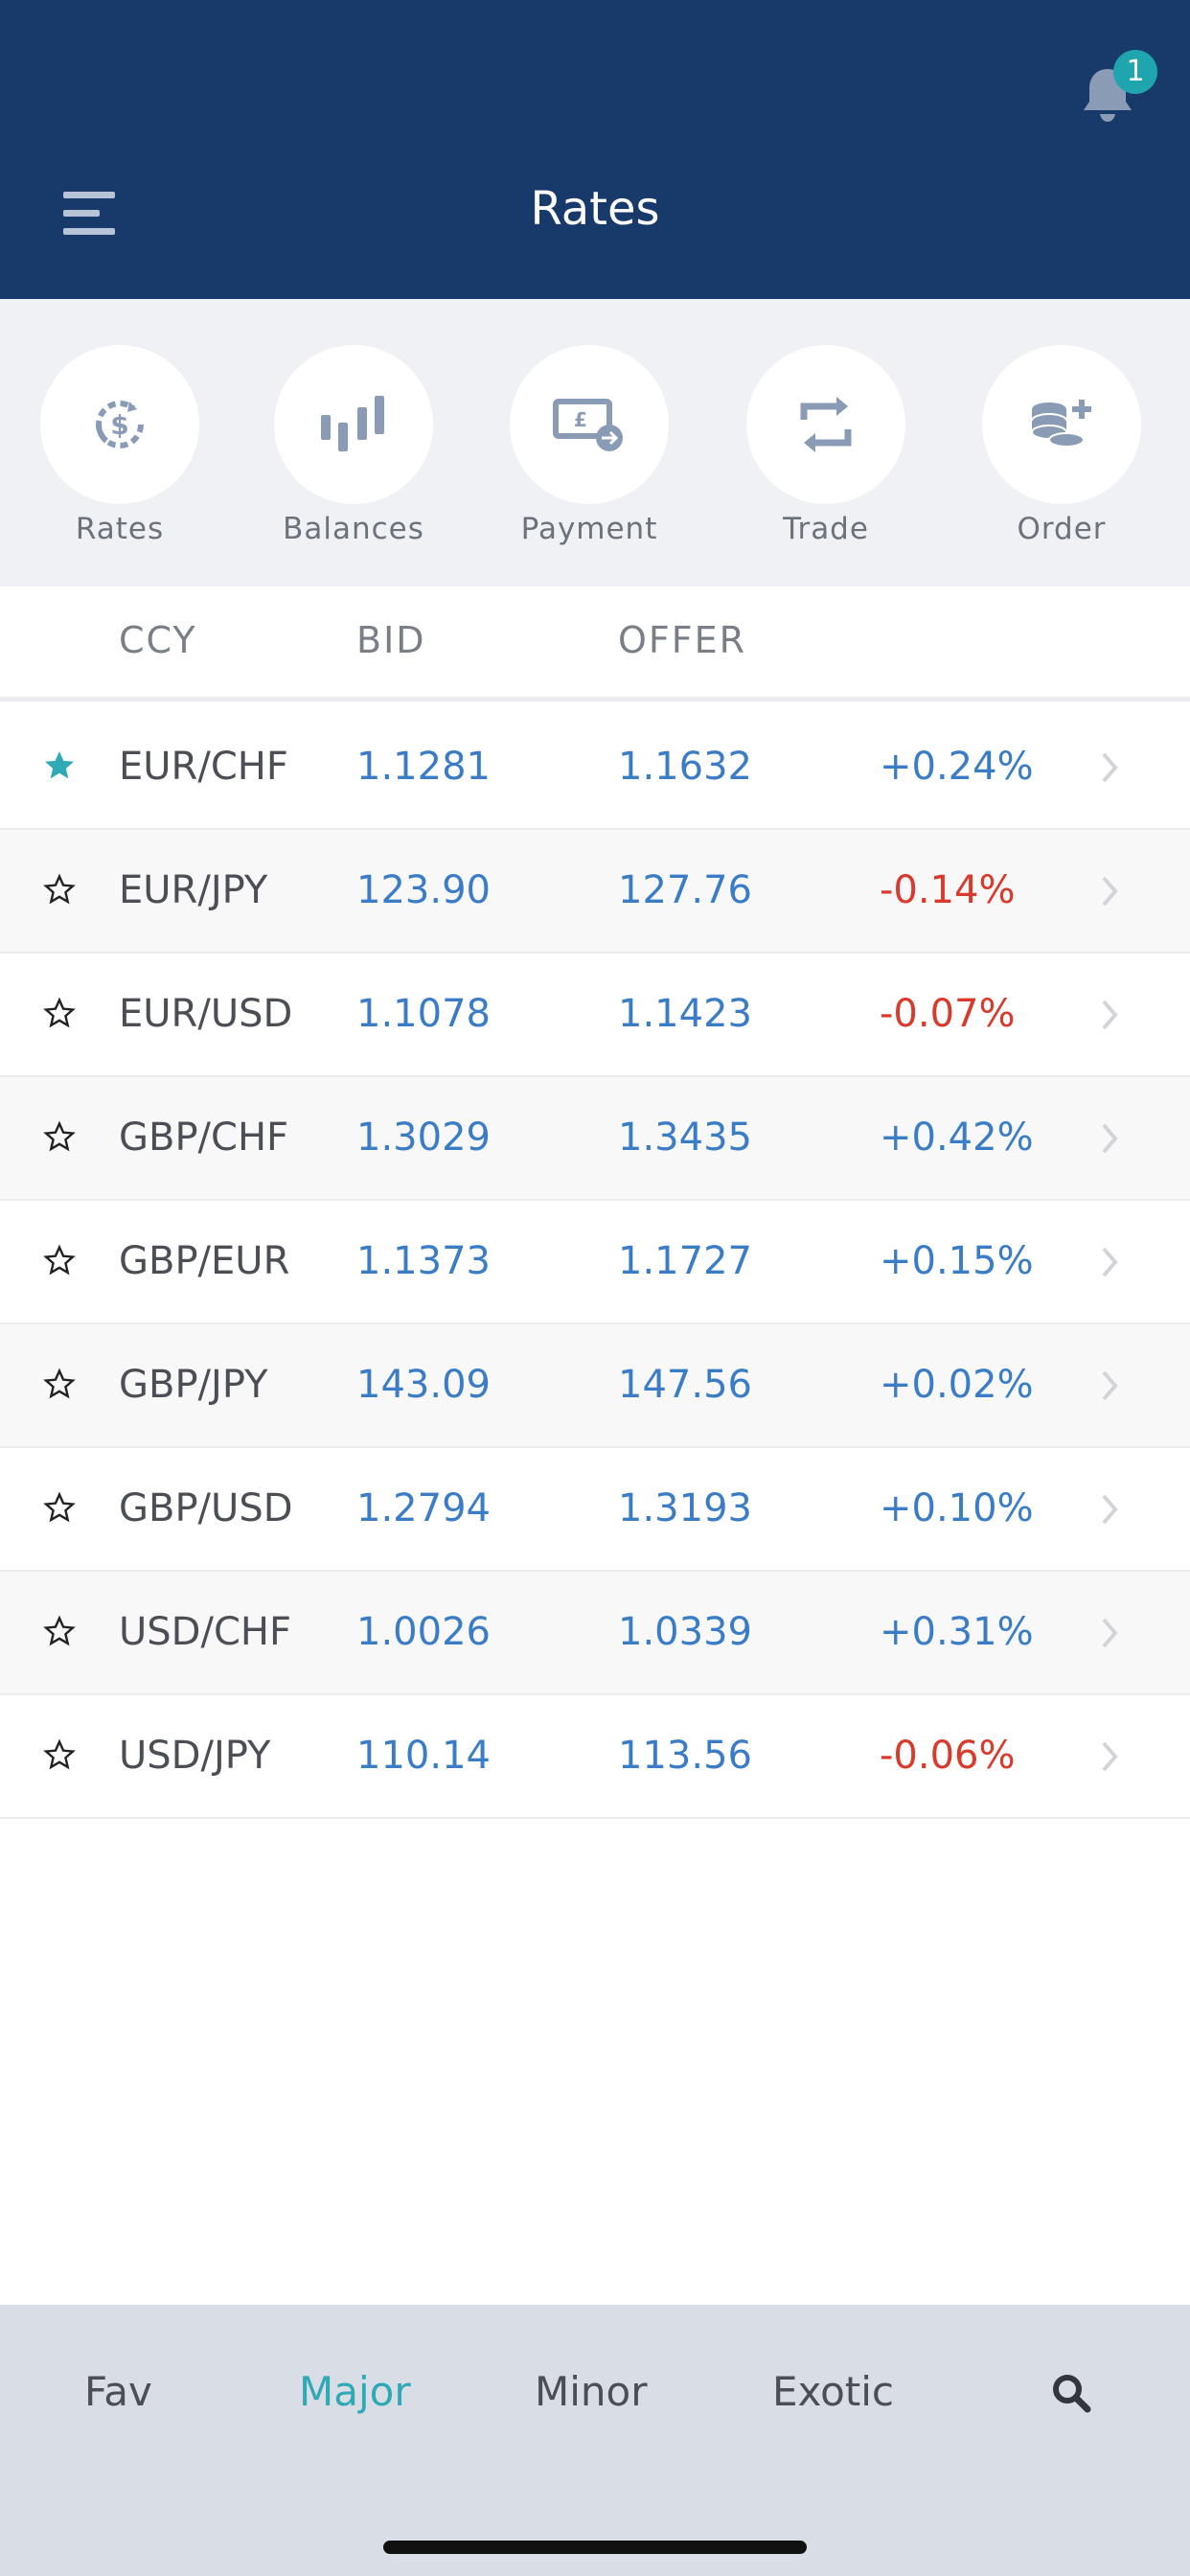  I want to click on row-change: +0.24%, so click(957, 767).